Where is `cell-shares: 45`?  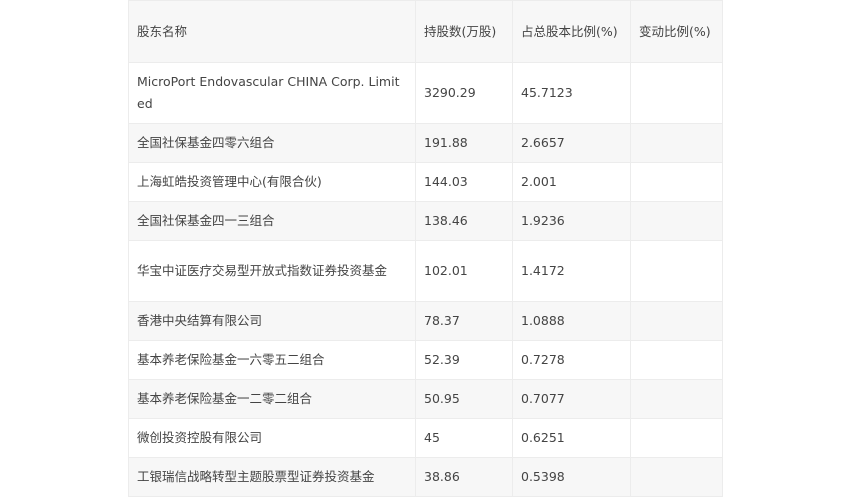 cell-shares: 45 is located at coordinates (464, 438).